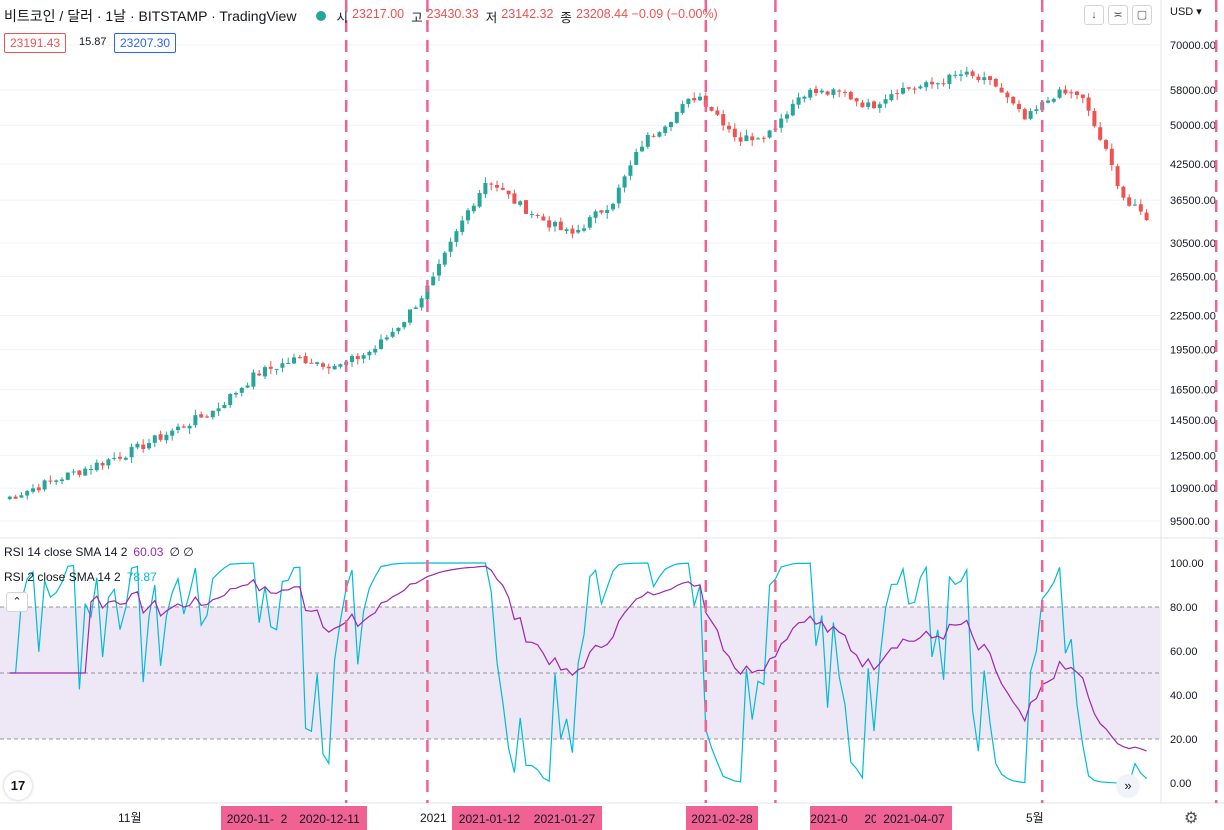 The height and width of the screenshot is (830, 1224). Describe the element at coordinates (1193, 351) in the screenshot. I see `price-tick-label: 19500.00` at that location.